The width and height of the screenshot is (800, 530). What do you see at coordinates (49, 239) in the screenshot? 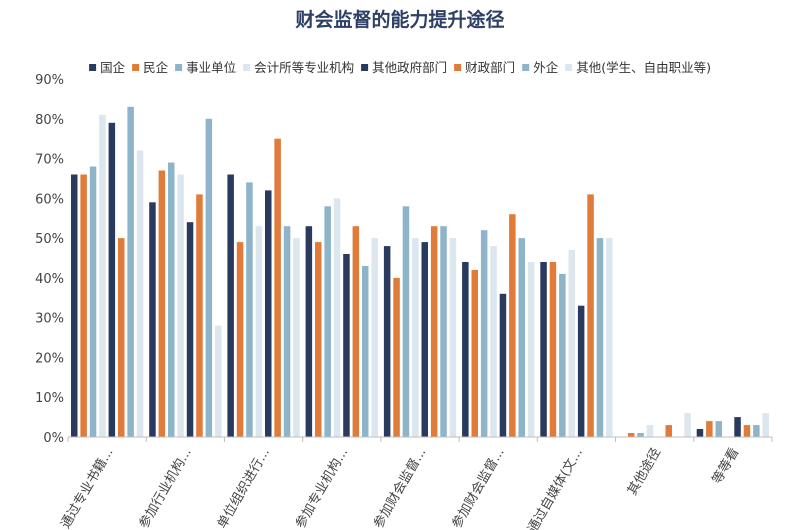
I see `y-tick-label: 50%` at bounding box center [49, 239].